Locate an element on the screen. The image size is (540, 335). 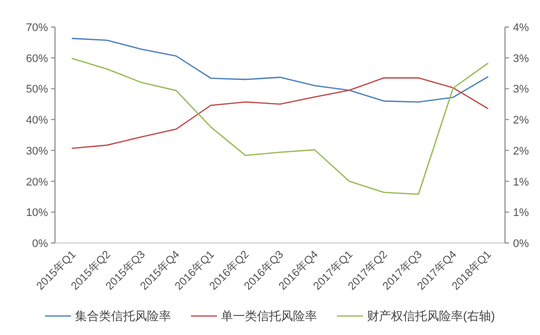
y-tick-label: 50% is located at coordinates (37, 90).